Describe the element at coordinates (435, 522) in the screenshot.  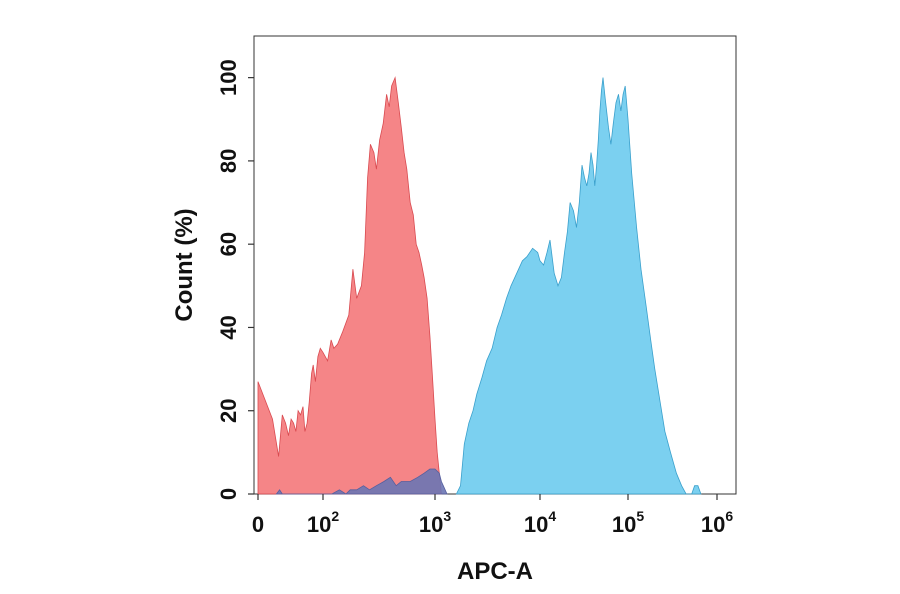
I see `x-tick-label: 10³` at that location.